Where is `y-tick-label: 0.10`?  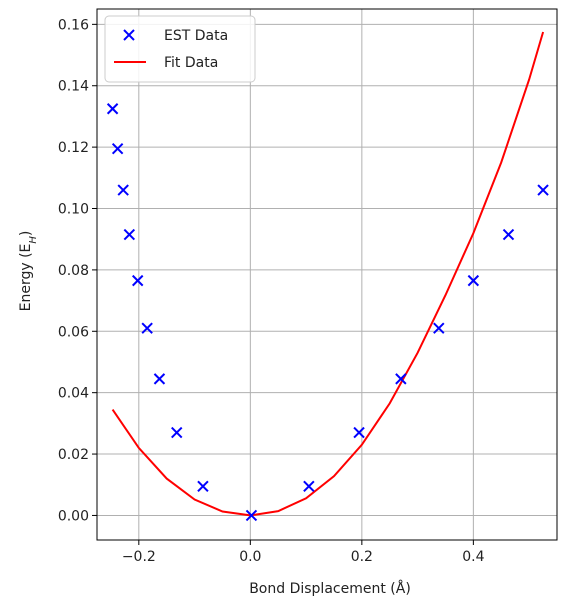 y-tick-label: 0.10 is located at coordinates (73, 210).